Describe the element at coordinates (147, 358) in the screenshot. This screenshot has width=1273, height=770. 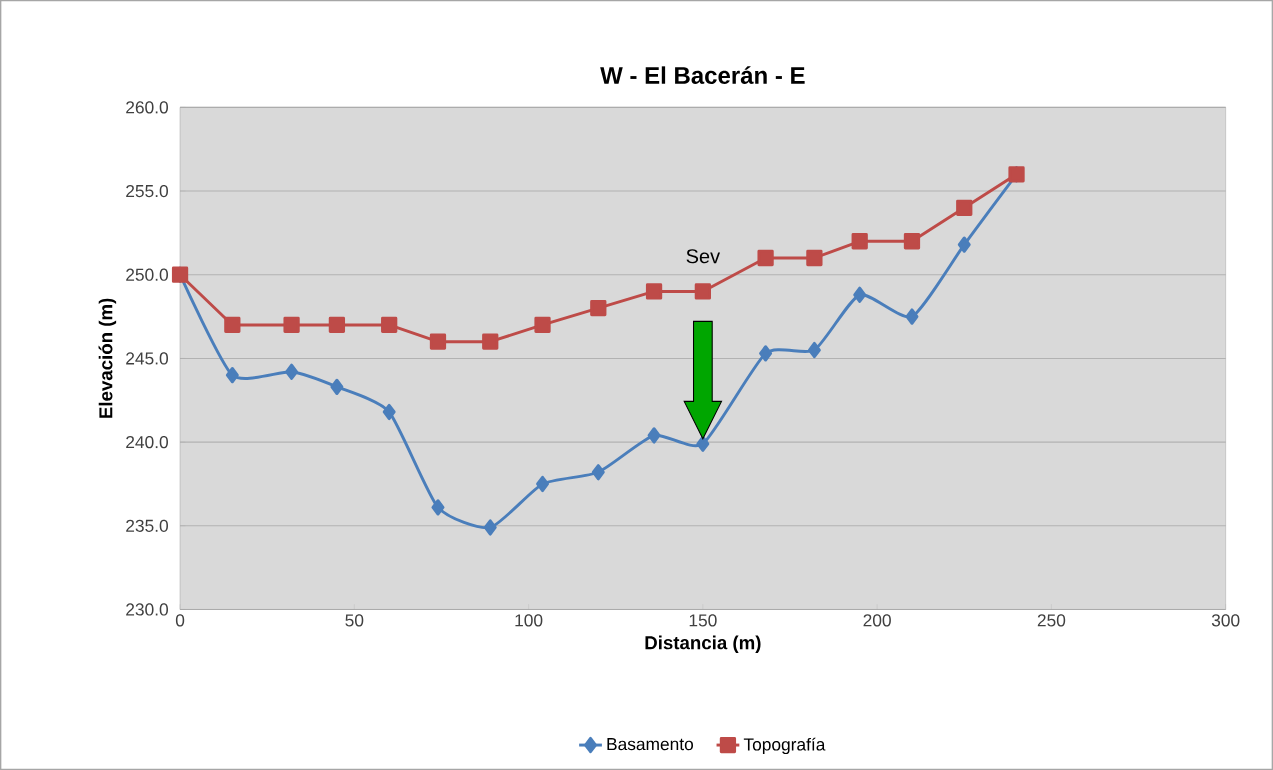
I see `y-tick-label: 245.0` at that location.